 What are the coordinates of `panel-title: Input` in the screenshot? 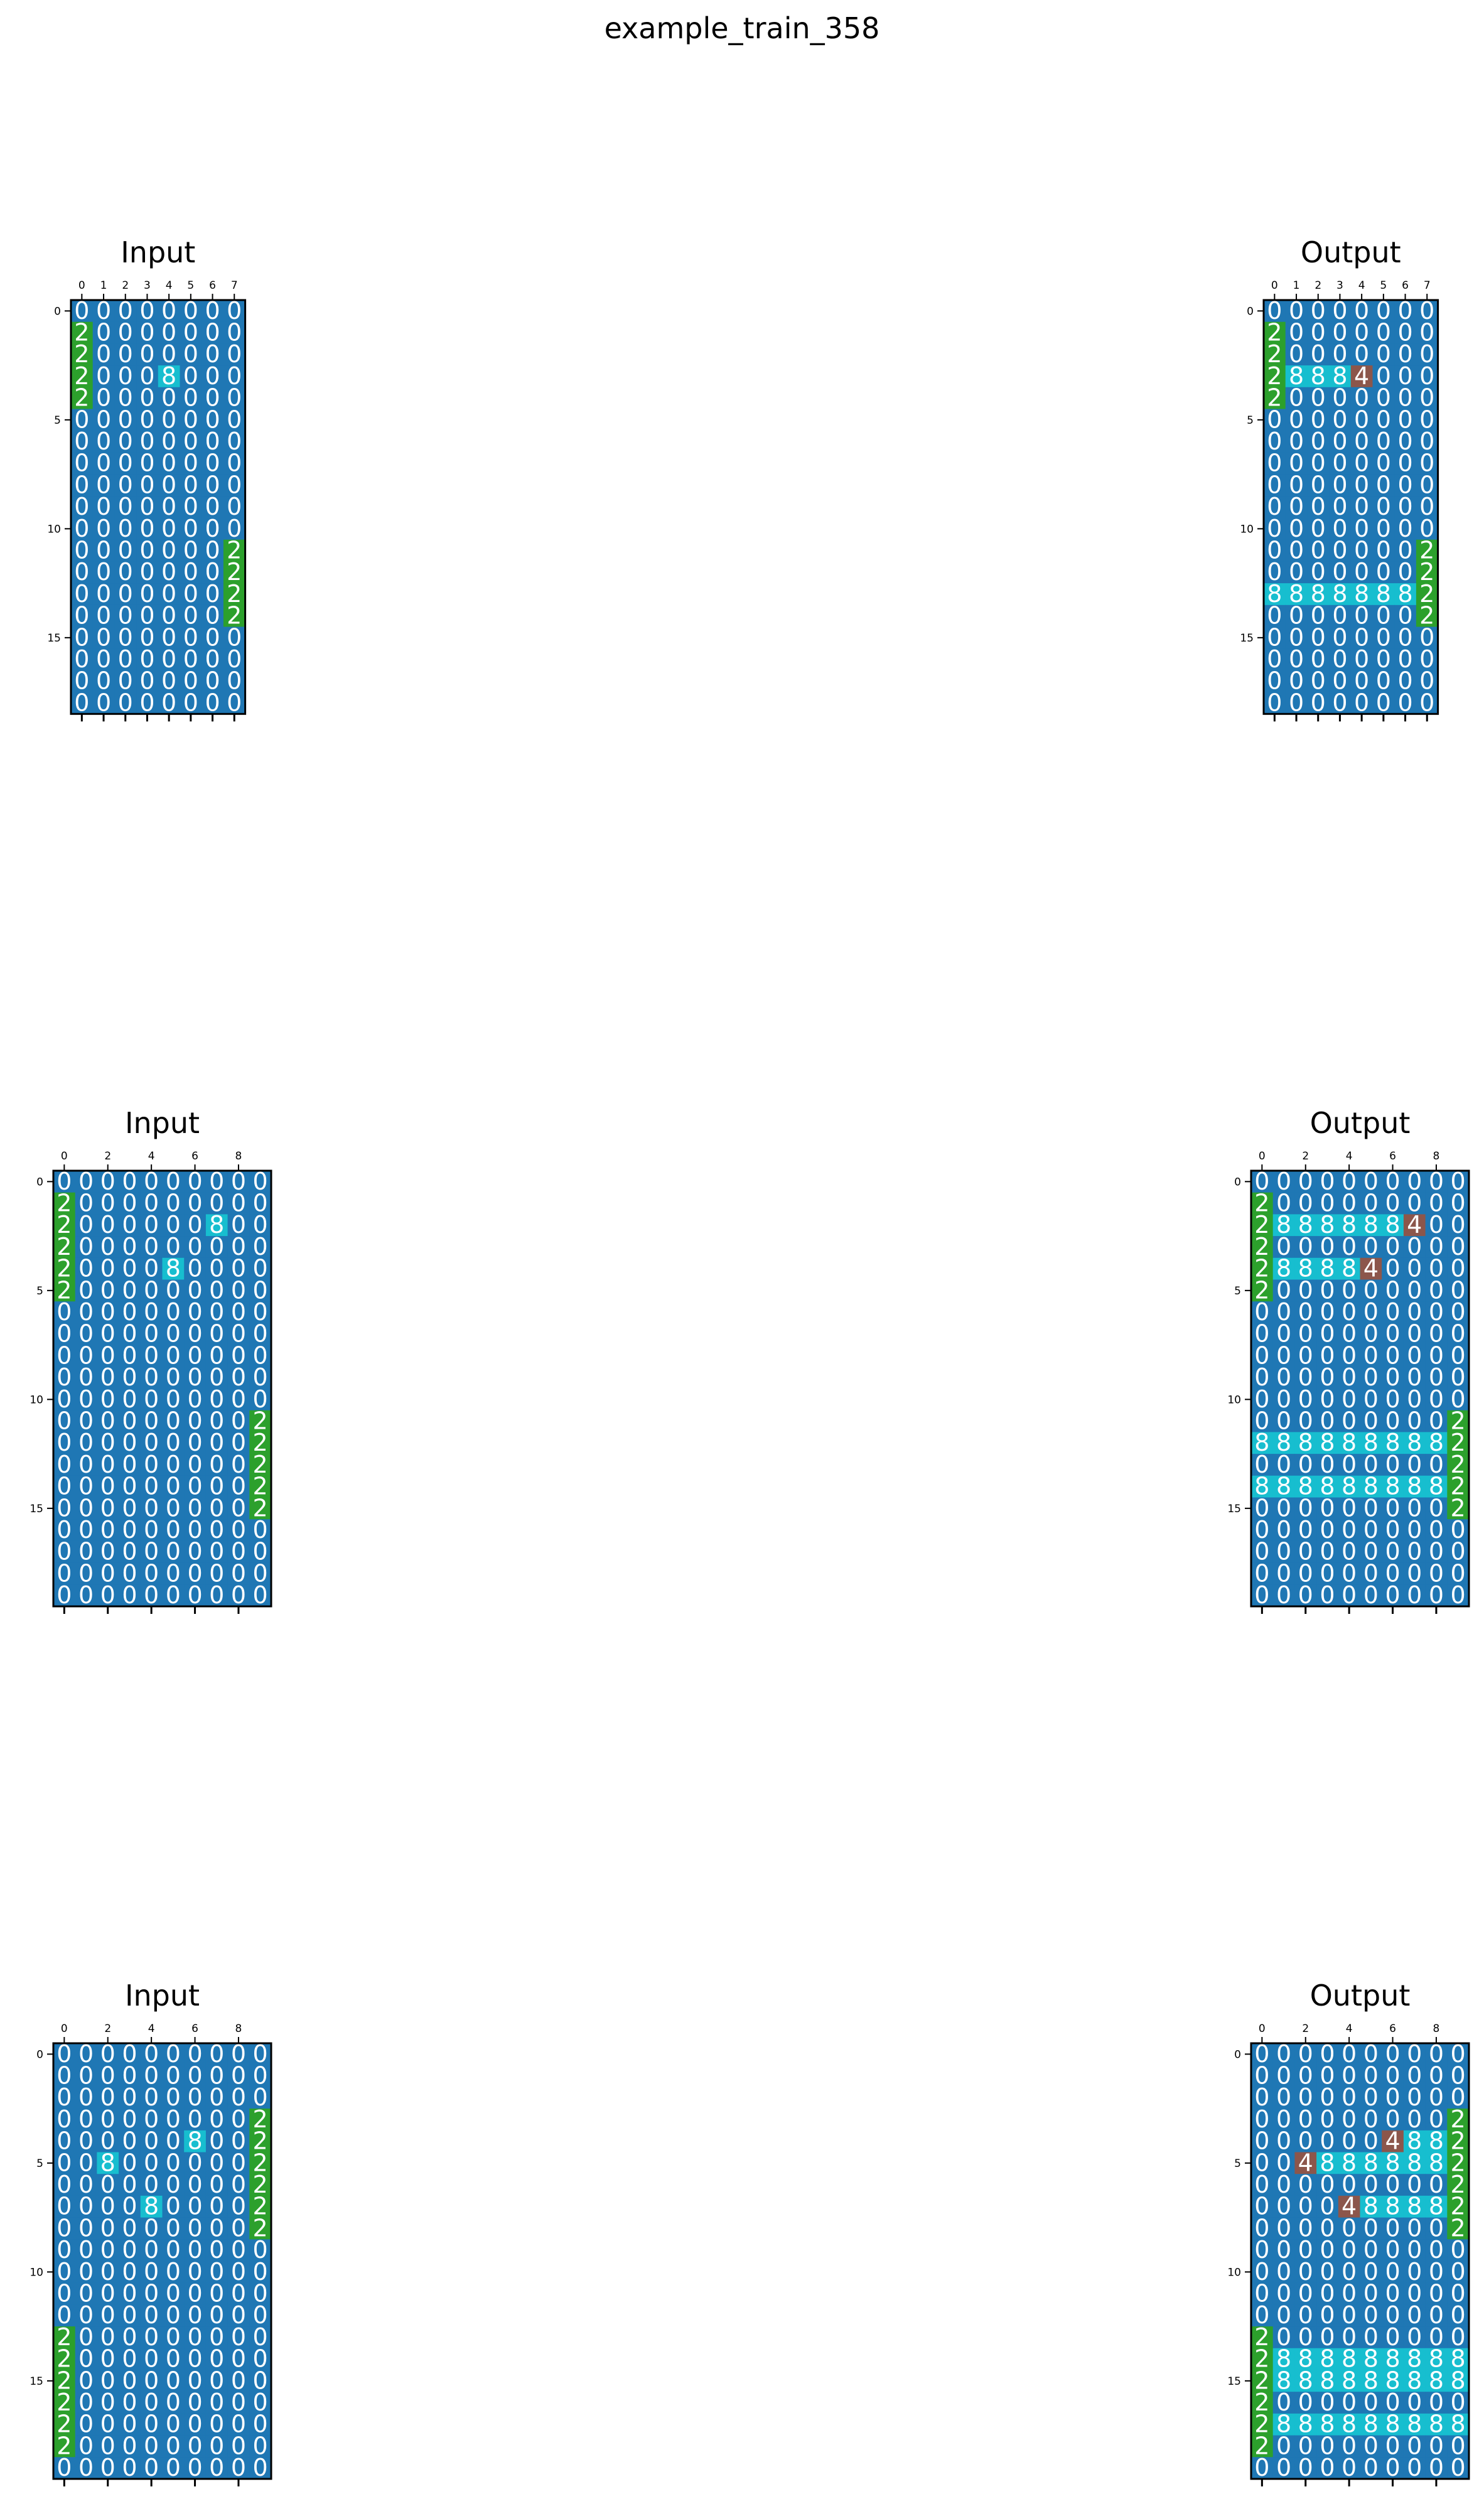 It's located at (158, 252).